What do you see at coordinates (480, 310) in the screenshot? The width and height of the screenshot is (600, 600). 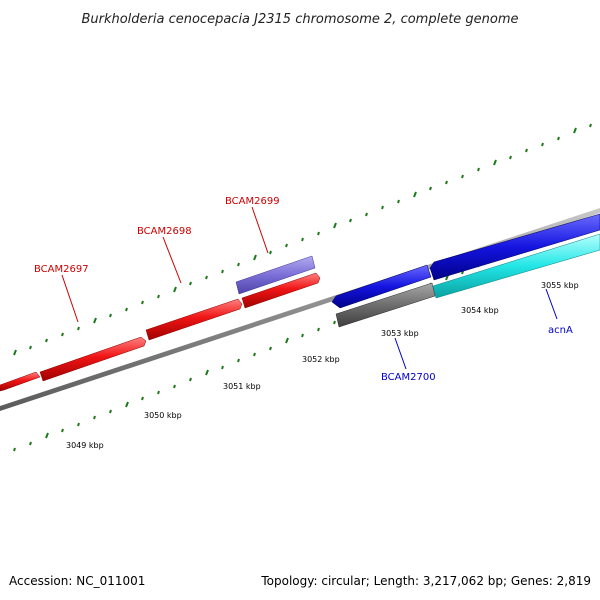 I see `scale-label-3054: 3054 kbp` at bounding box center [480, 310].